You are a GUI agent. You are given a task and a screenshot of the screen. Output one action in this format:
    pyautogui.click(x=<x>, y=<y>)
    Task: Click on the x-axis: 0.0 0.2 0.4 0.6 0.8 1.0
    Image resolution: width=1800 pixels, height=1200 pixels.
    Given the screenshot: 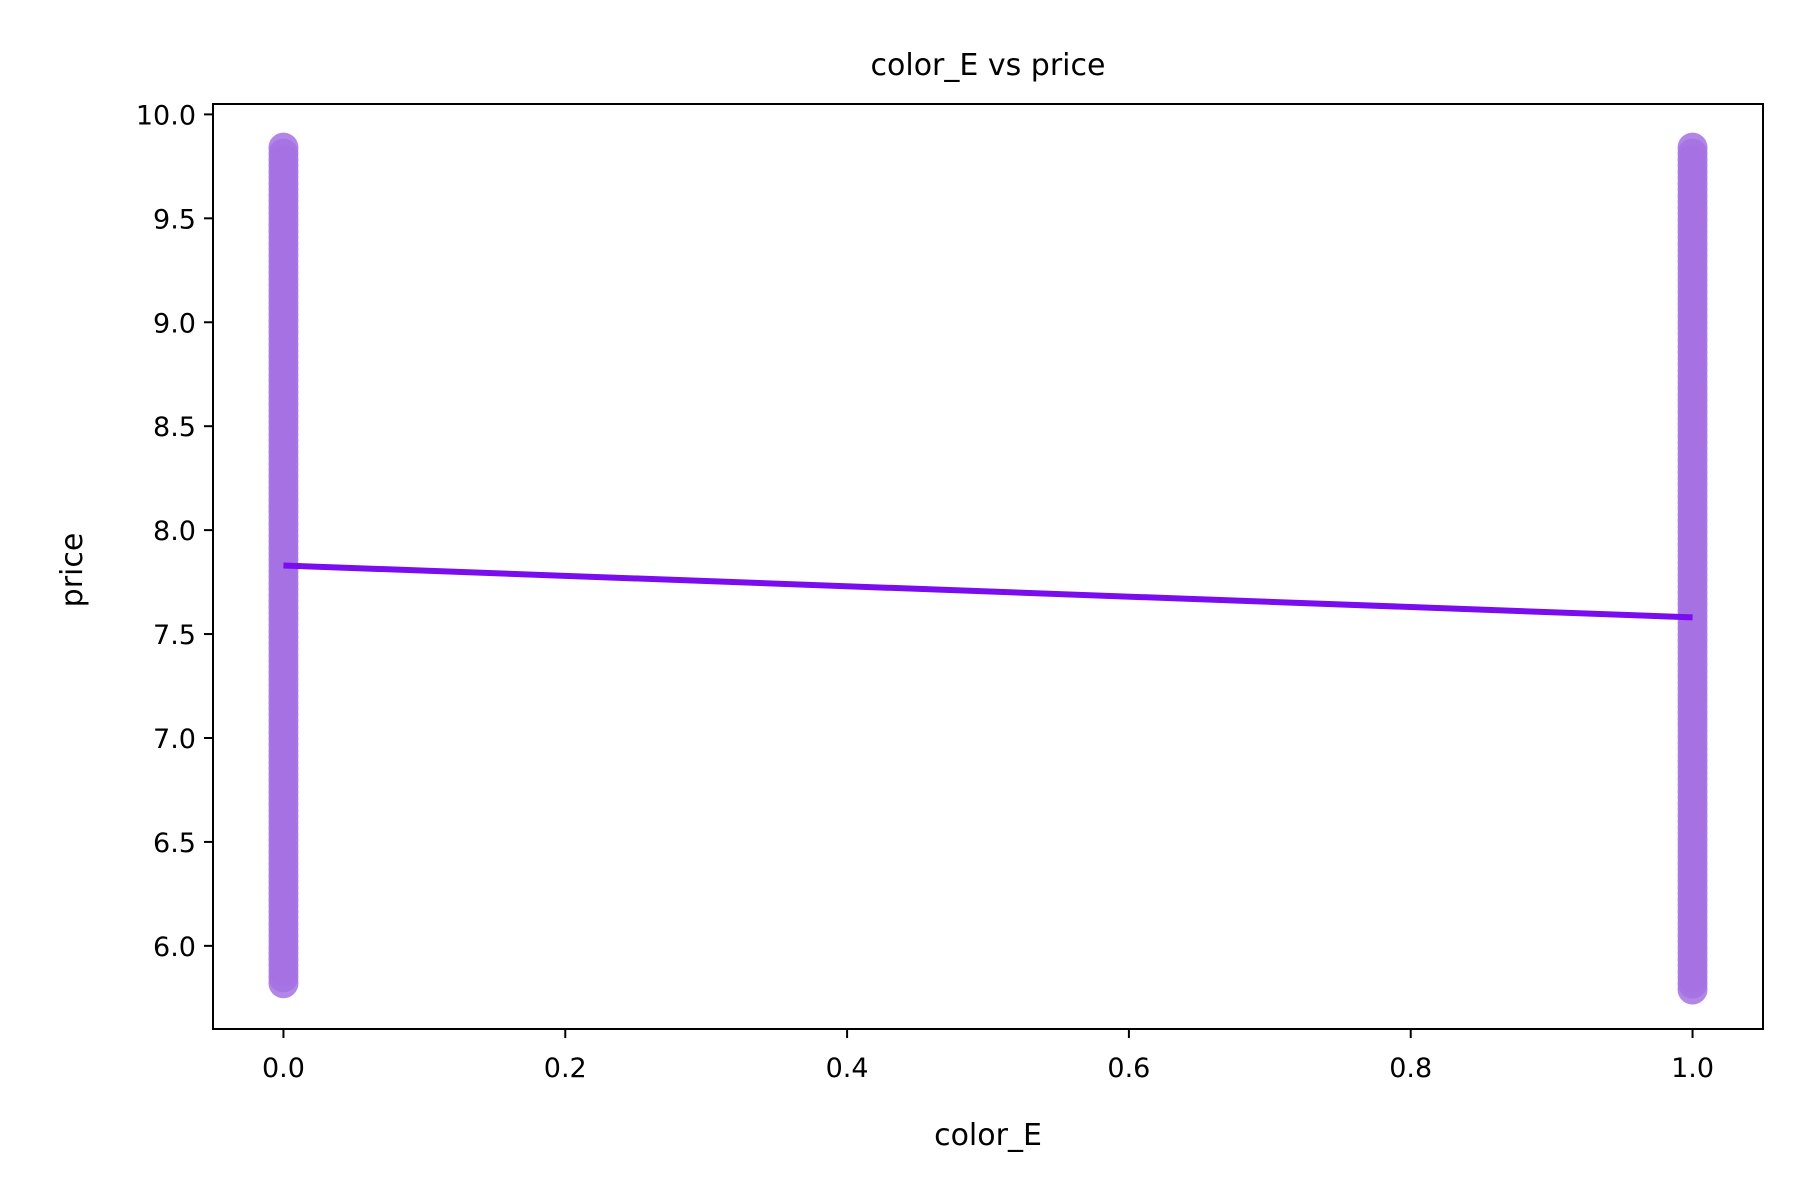 What is the action you would take?
    pyautogui.click(x=988, y=1056)
    